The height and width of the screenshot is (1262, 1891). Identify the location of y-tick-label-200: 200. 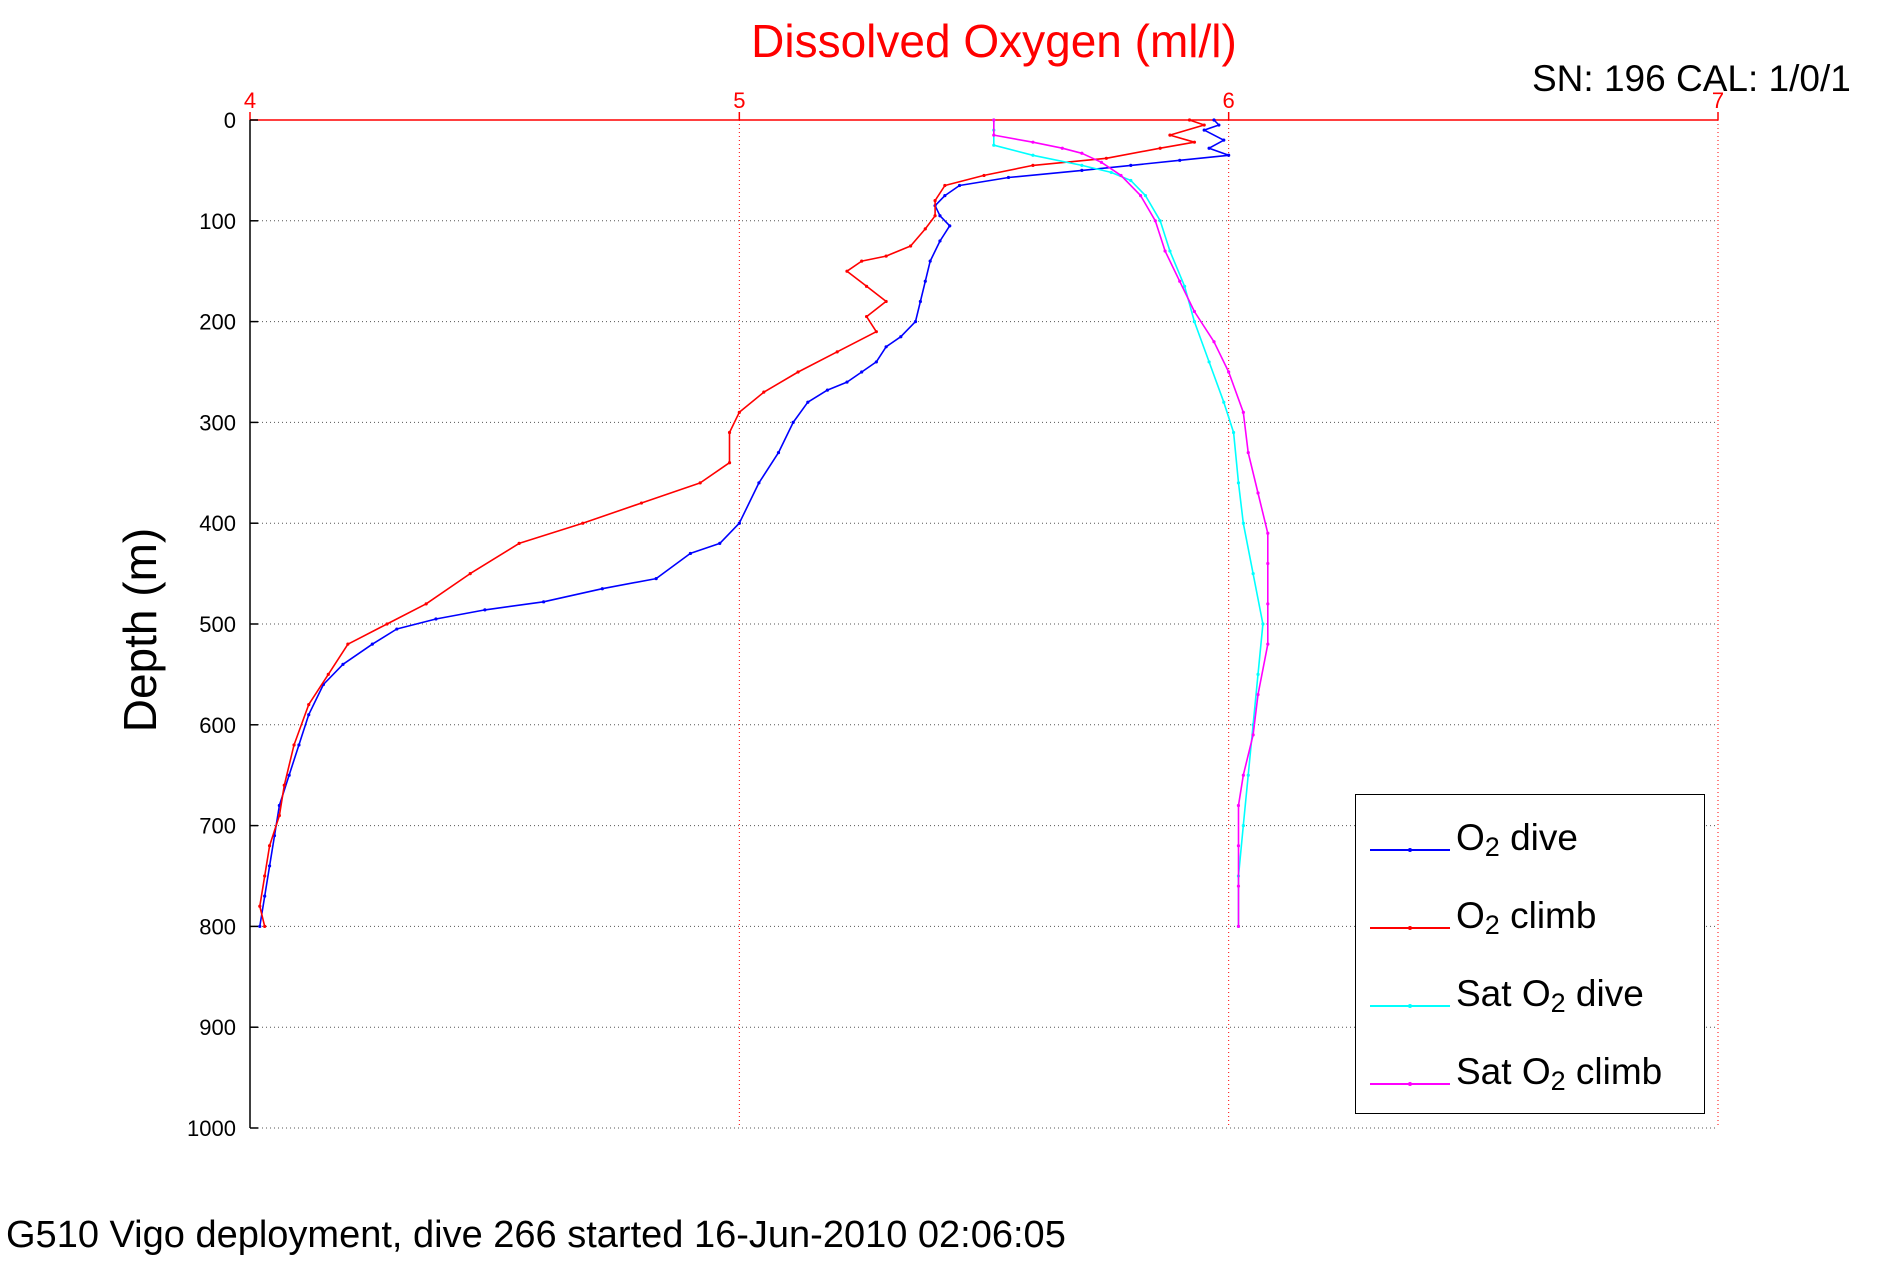
(217, 322).